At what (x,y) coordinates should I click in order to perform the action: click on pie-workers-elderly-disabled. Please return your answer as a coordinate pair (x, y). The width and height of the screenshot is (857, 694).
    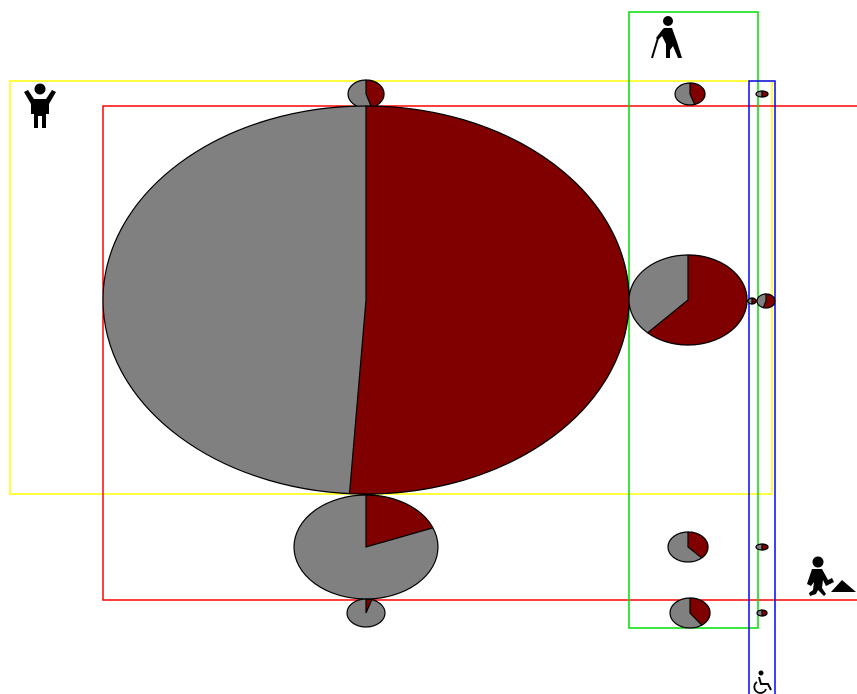
    Looking at the image, I should click on (762, 547).